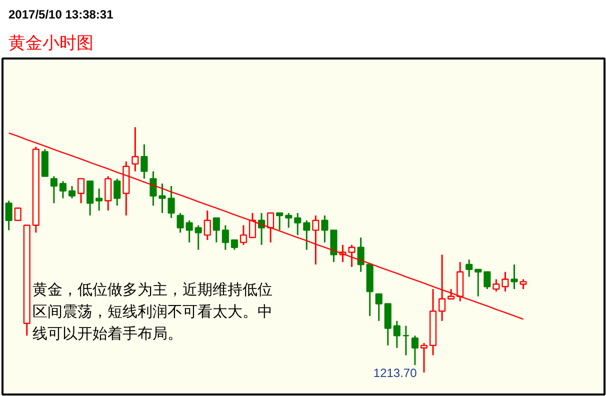  Describe the element at coordinates (152, 312) in the screenshot. I see `annotation: 黄金，低位做多为主，近期维持低位区间震荡，短线利润不可看太大。中线可以开始着手布局。` at that location.